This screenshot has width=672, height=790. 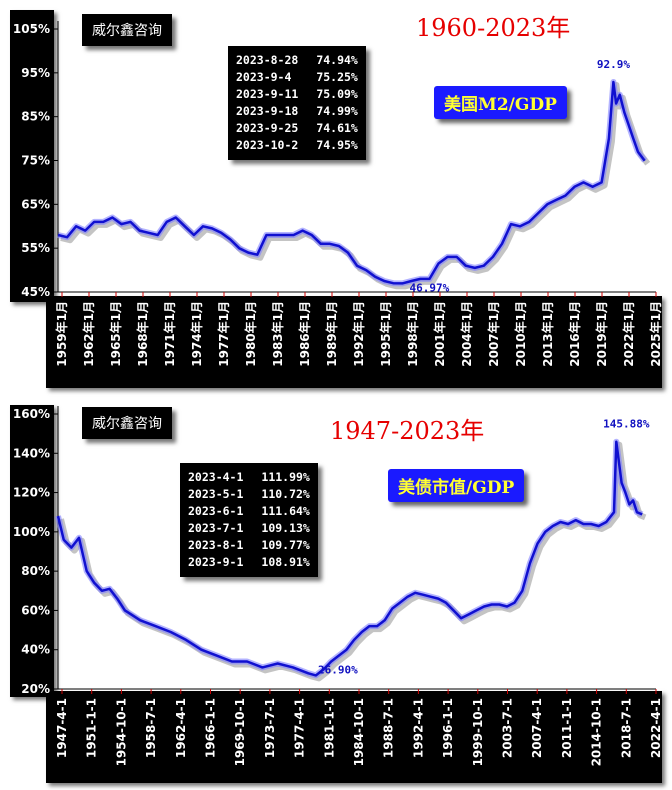 I want to click on x-tick-label: 2022年1月, so click(x=628, y=334).